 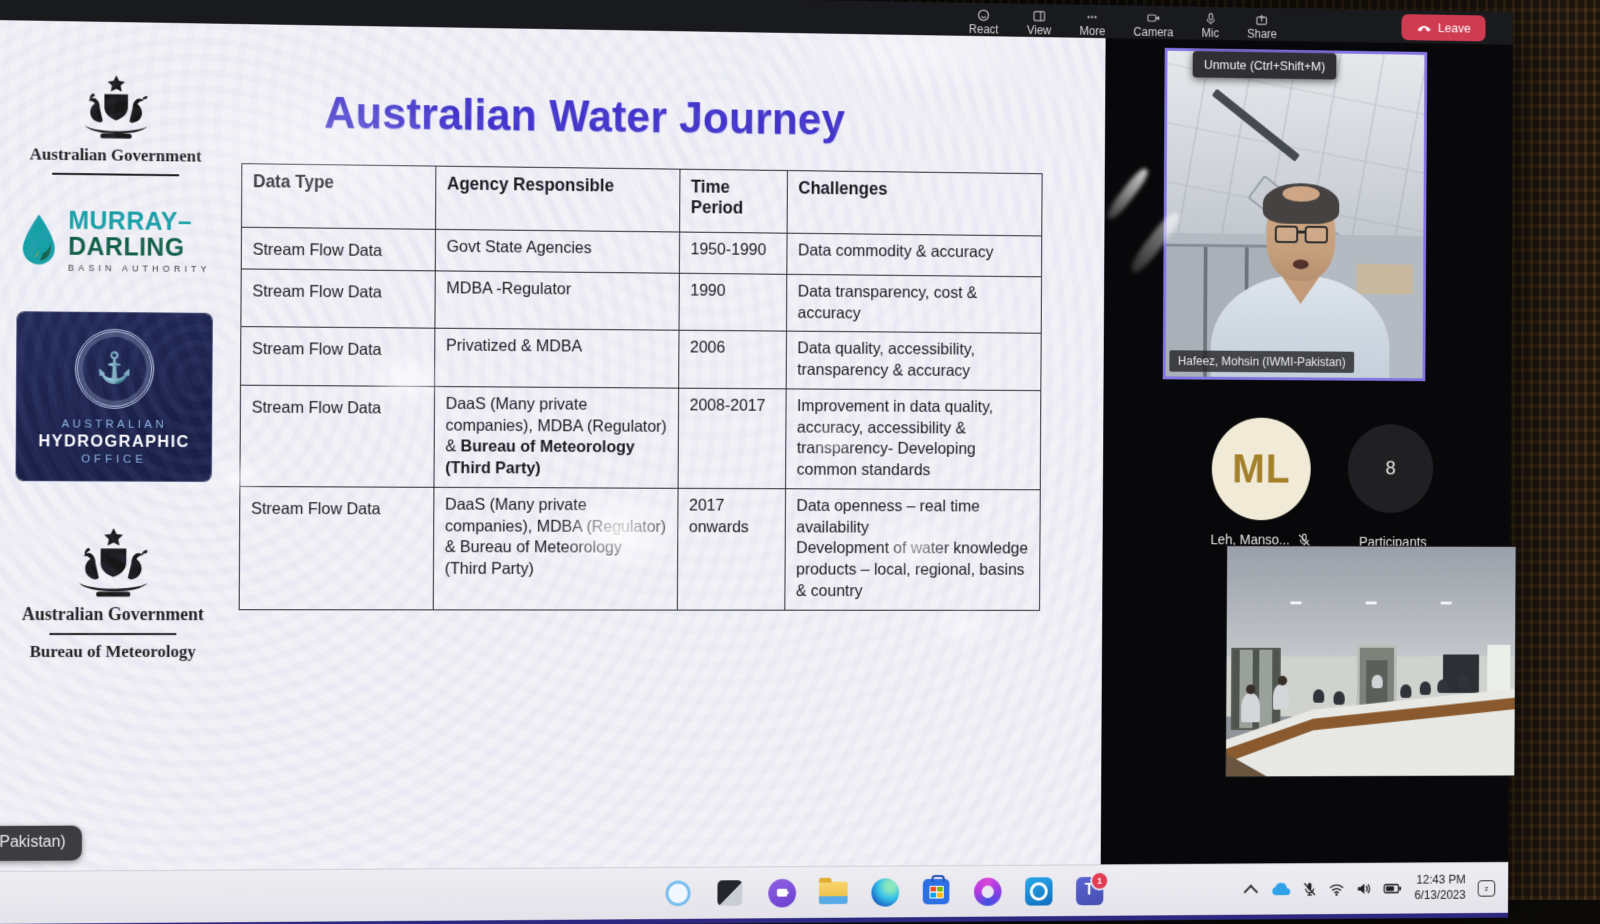 I want to click on speaker-mouth, so click(x=1301, y=264).